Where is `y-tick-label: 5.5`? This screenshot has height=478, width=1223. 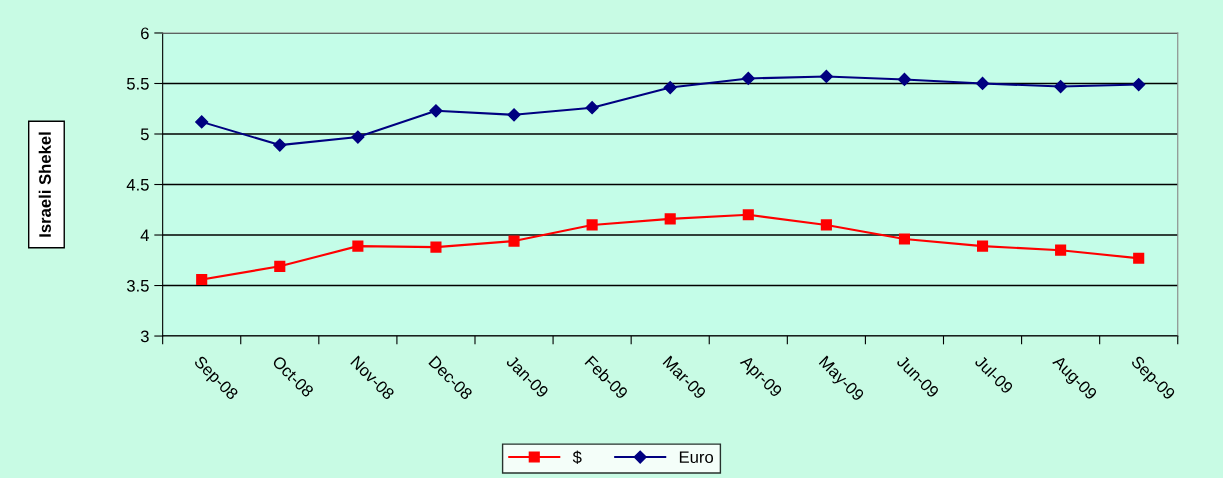 y-tick-label: 5.5 is located at coordinates (137, 84).